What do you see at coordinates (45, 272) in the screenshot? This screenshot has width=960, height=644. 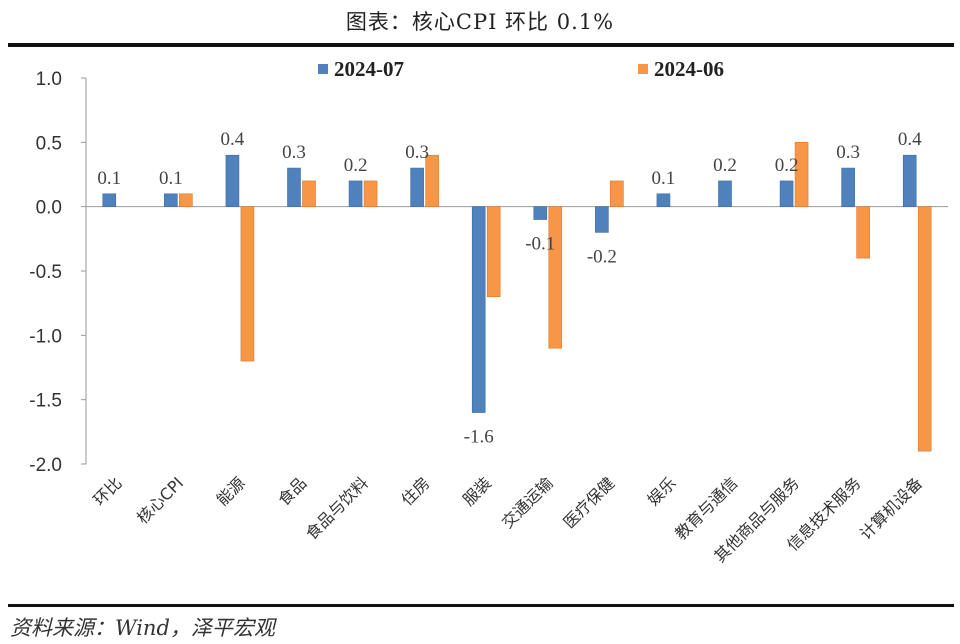 I see `y-tick-label: -0.5` at bounding box center [45, 272].